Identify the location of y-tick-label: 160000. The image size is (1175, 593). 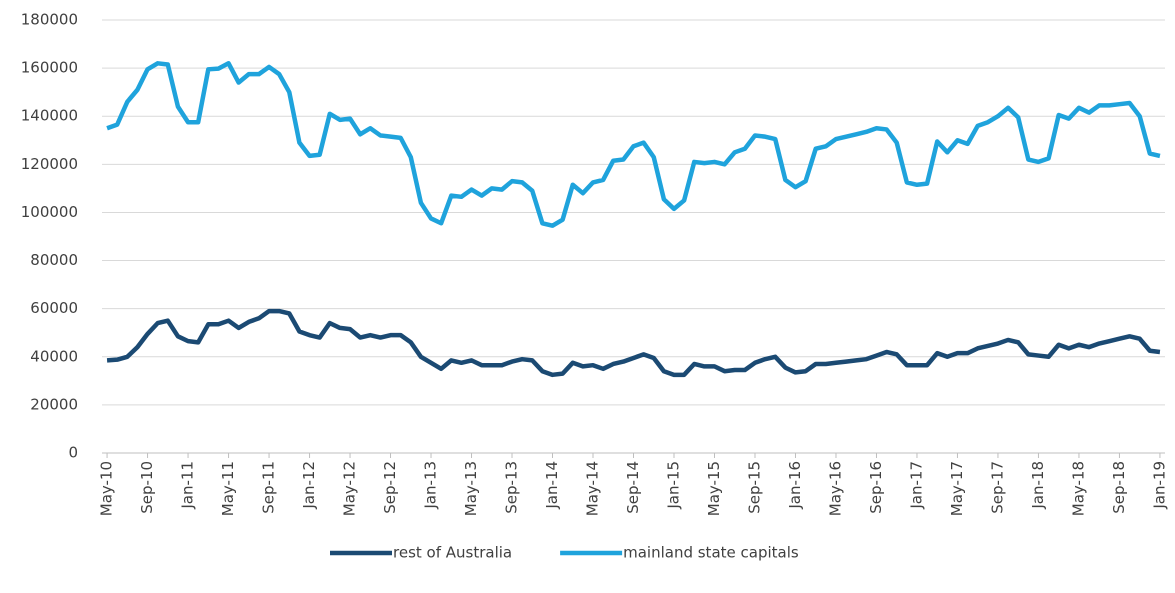
(49, 68).